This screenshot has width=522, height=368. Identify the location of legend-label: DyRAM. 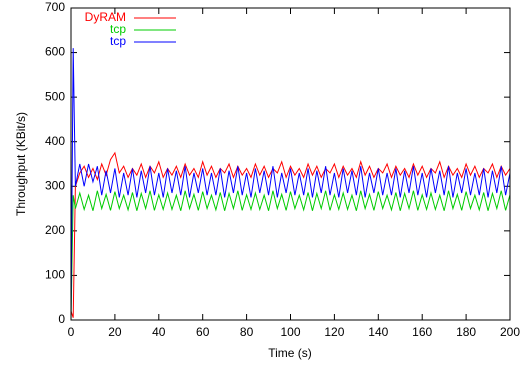
(105, 17).